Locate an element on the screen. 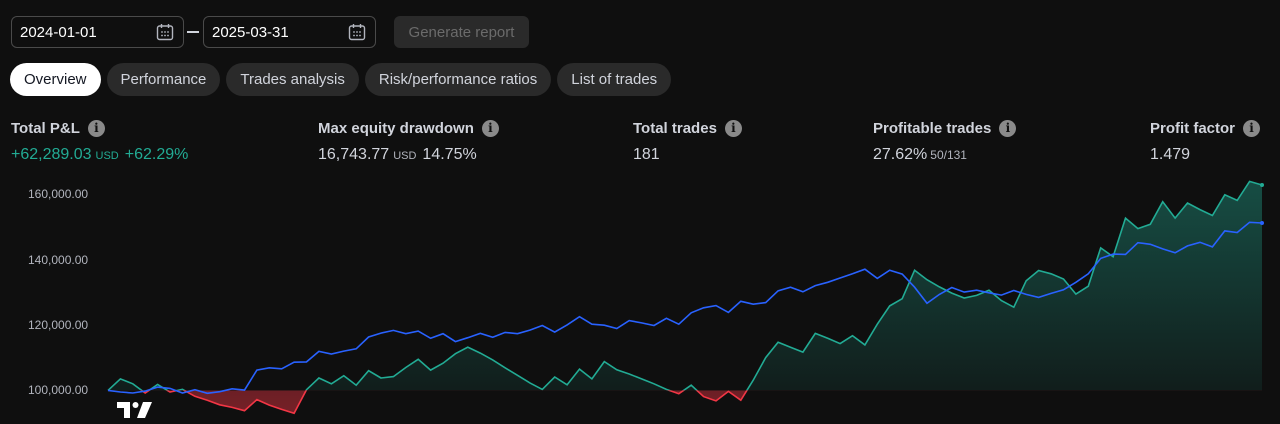  tab-overview: Overview is located at coordinates (55, 79).